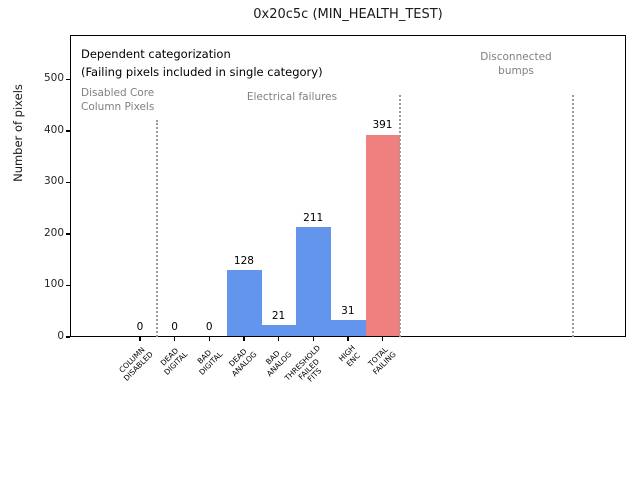 This screenshot has width=640, height=480. I want to click on disabled-core-column-pixels-label: Disabled Core Column Pixels, so click(118, 100).